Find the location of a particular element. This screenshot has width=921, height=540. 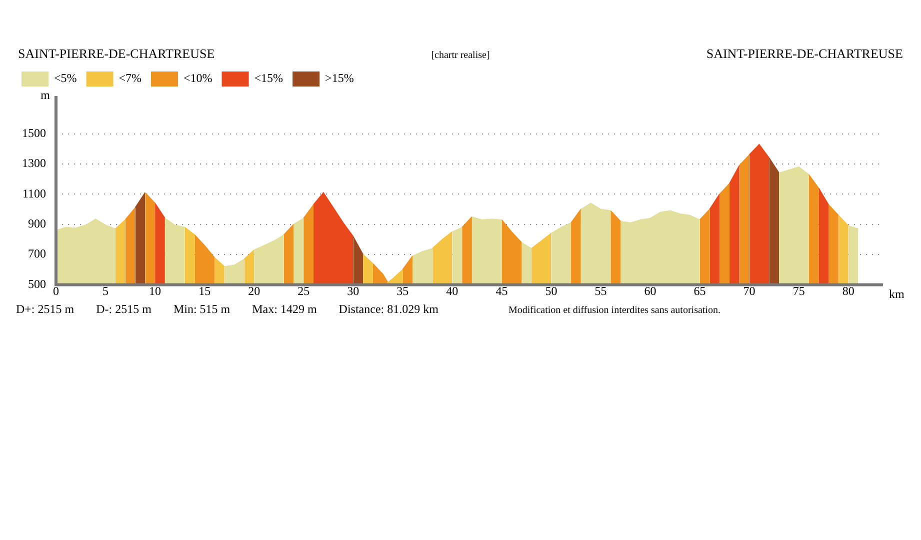

x-tick-label: 10 is located at coordinates (155, 291).